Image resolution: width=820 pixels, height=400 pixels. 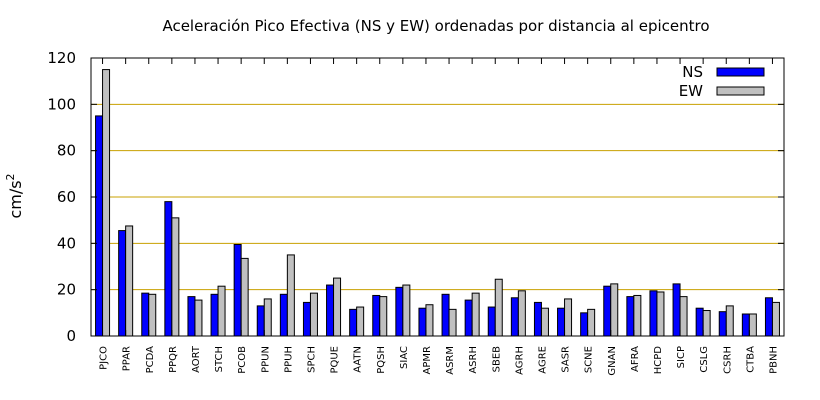 I want to click on y-axis-label-base: cm/s, so click(x=15, y=199).